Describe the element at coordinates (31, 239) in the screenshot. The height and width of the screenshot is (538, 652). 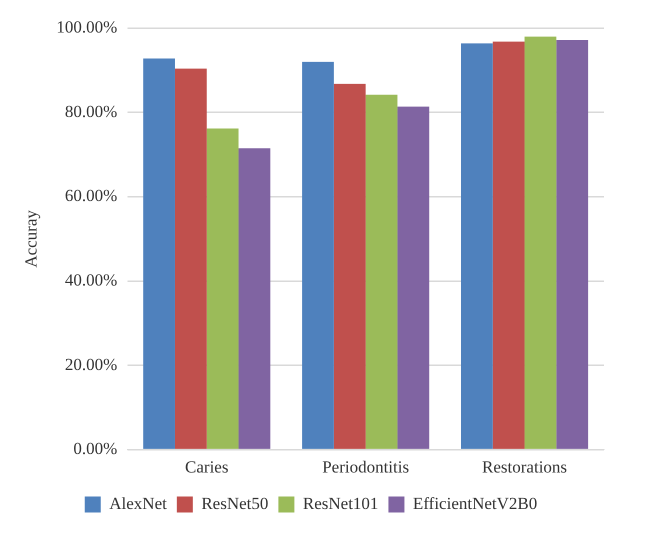
I see `y-axis-title: Accuray` at that location.